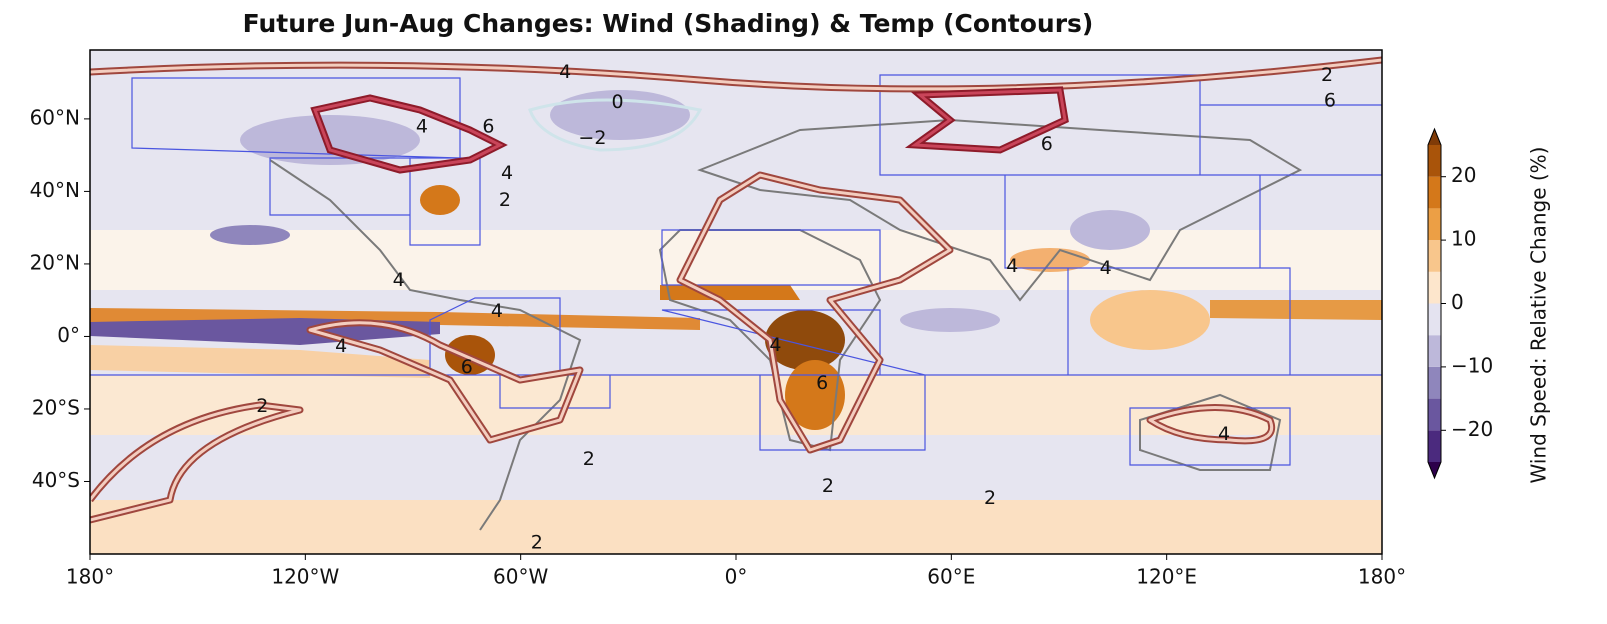 This screenshot has height=624, width=1607. I want to click on contour-label: −2, so click(592, 138).